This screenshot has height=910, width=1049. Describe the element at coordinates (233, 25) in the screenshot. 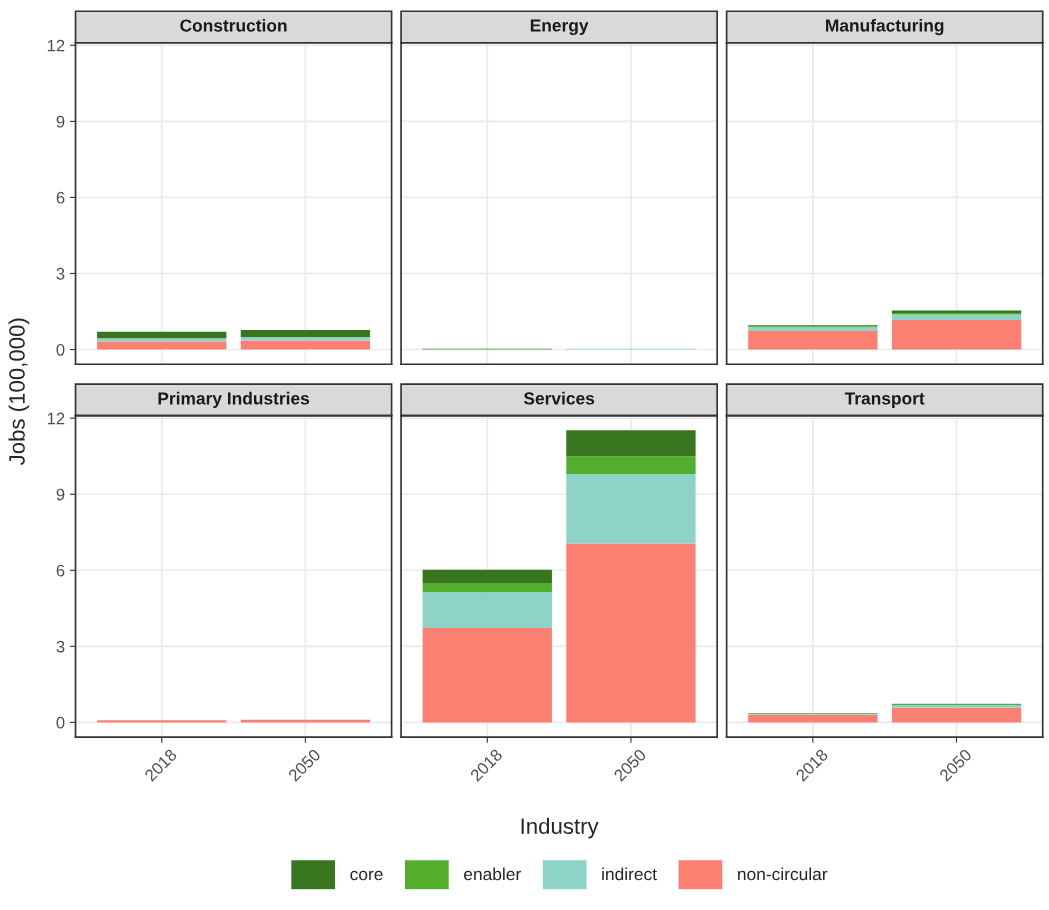

I see `chart-title: Construction` at that location.